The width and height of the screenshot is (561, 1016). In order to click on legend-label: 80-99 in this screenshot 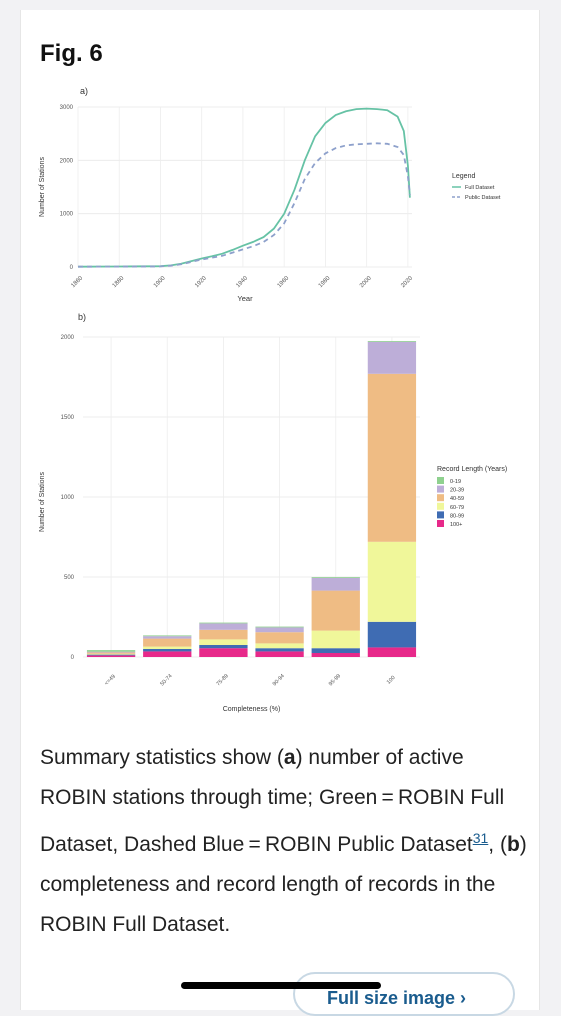, I will do `click(457, 516)`.